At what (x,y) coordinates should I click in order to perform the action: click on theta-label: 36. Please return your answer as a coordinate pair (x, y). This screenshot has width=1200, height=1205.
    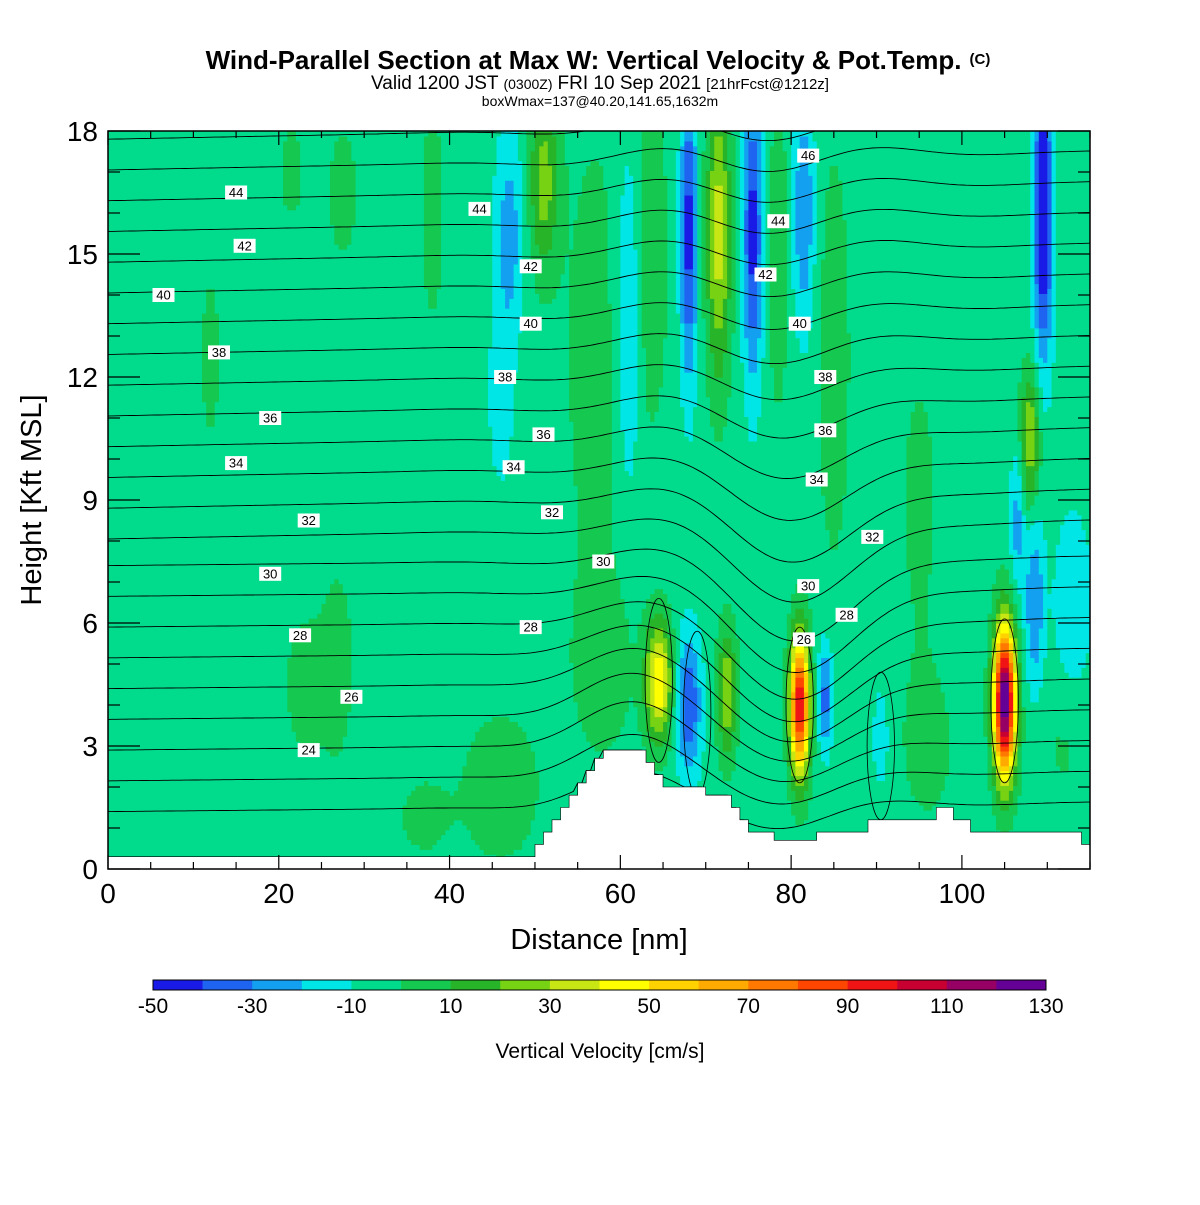
    Looking at the image, I should click on (270, 418).